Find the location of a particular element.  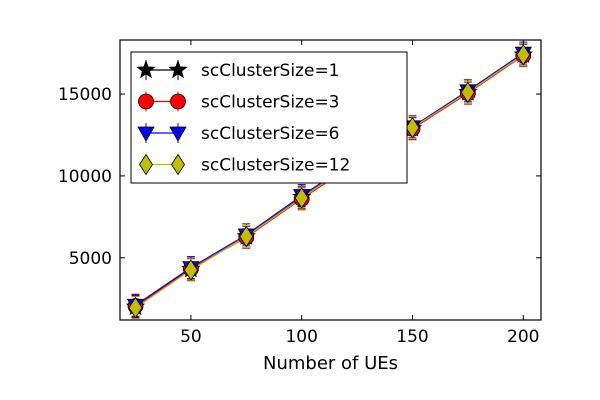

x-tick-label: 50 is located at coordinates (191, 337).